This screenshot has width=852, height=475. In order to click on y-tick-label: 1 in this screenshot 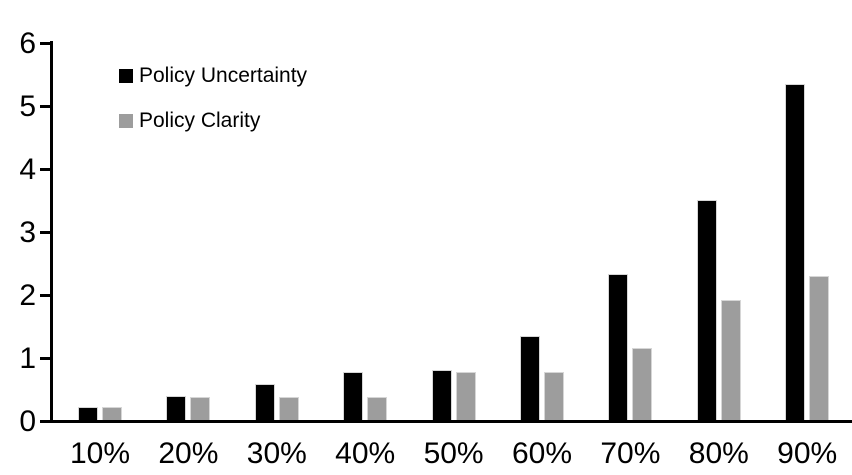, I will do `click(27, 358)`.